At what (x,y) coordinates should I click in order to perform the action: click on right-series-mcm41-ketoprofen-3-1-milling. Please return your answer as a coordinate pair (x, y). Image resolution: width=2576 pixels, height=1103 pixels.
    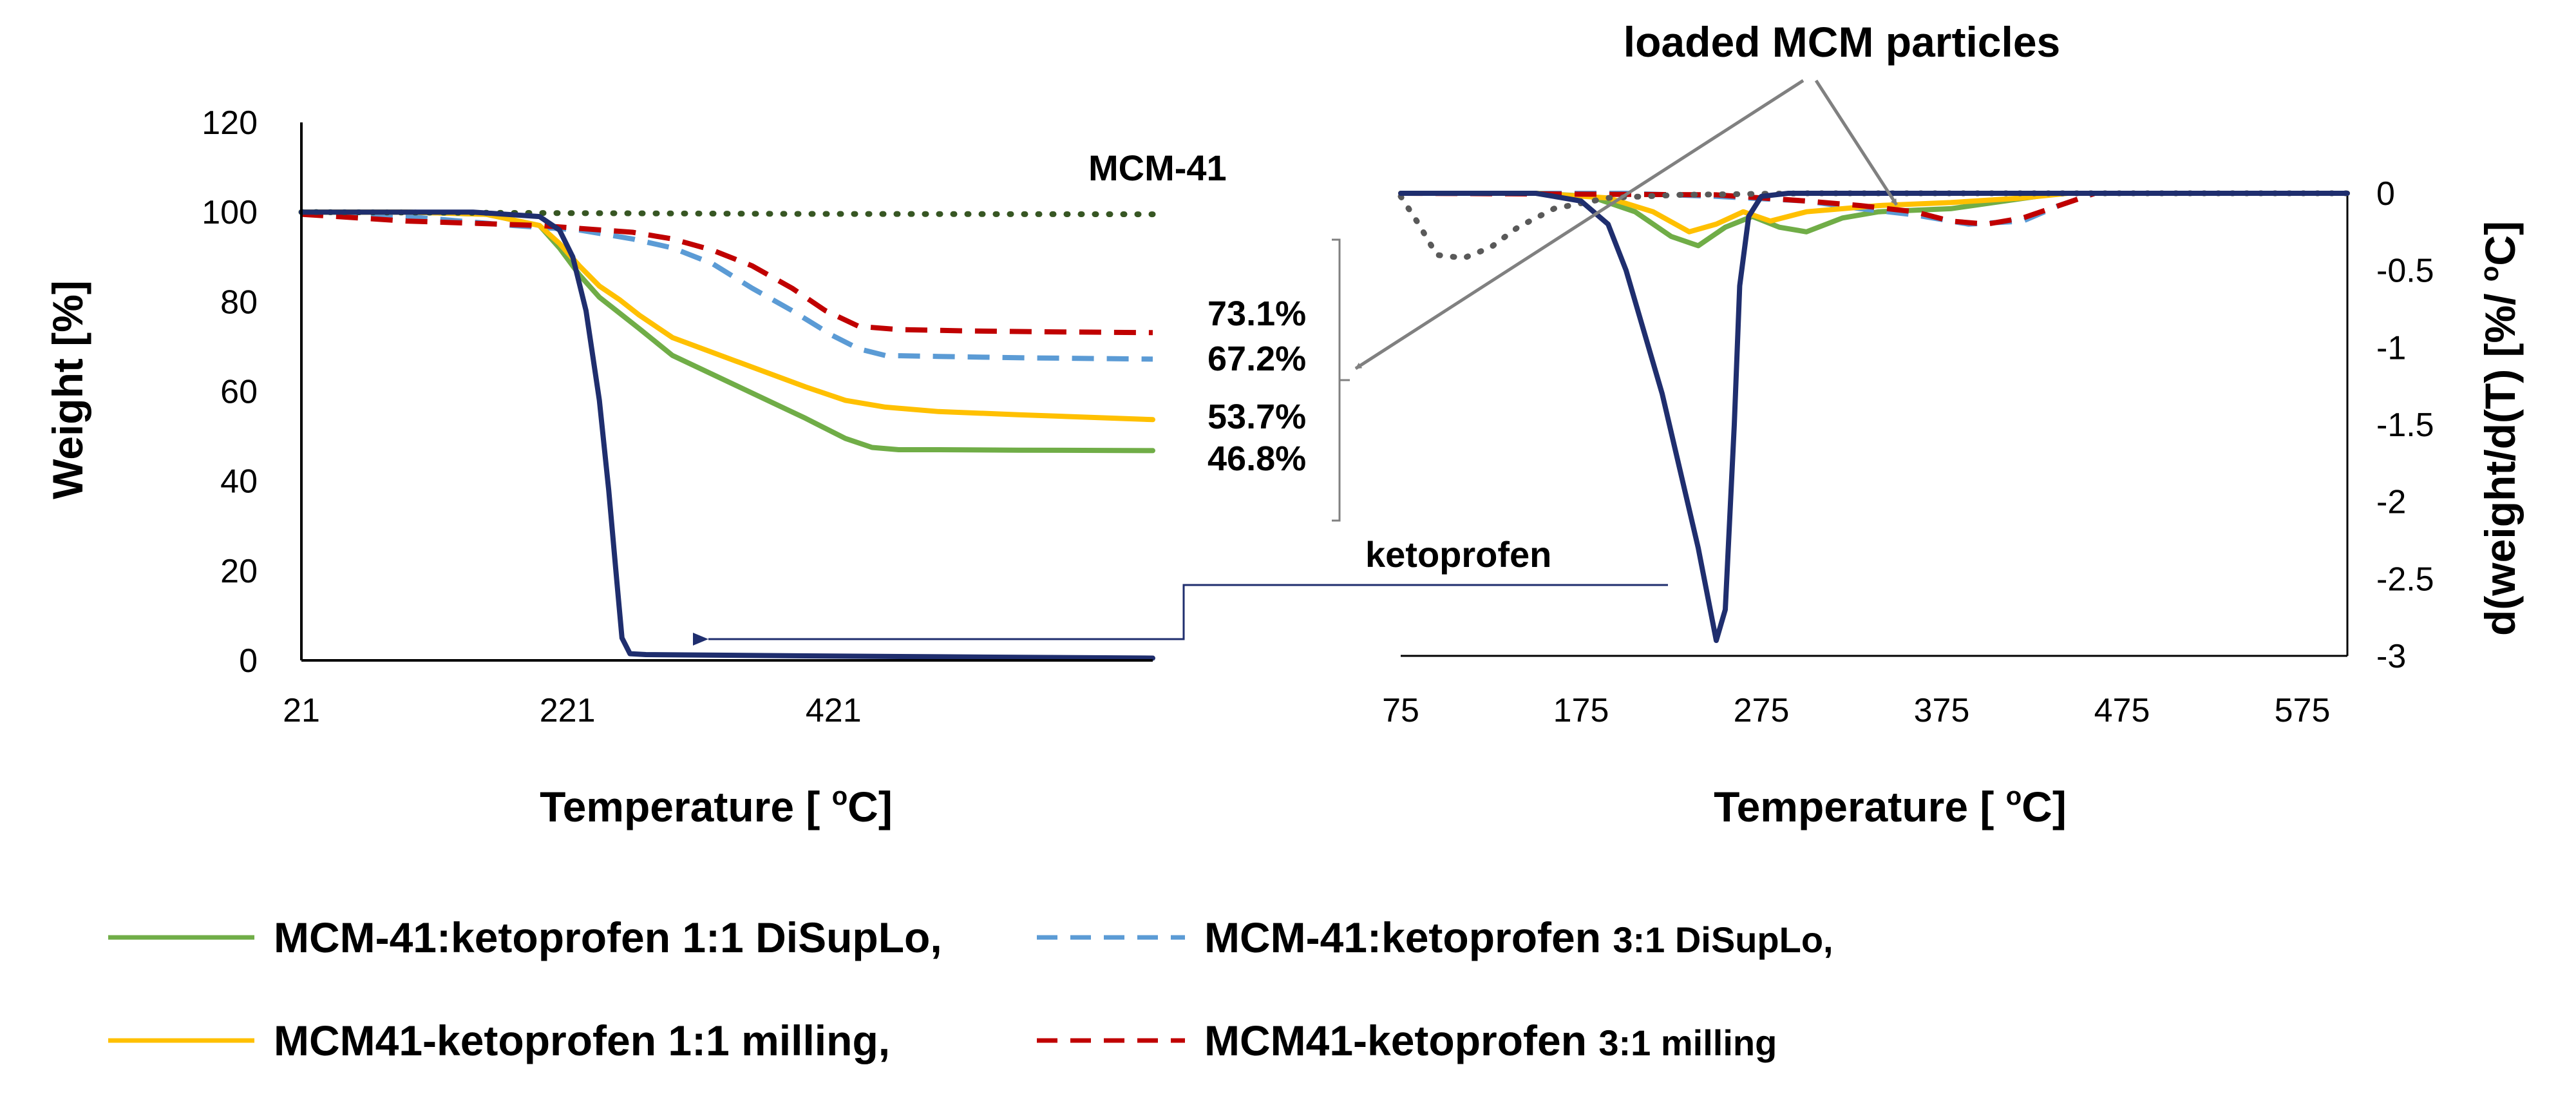
    Looking at the image, I should click on (1874, 209).